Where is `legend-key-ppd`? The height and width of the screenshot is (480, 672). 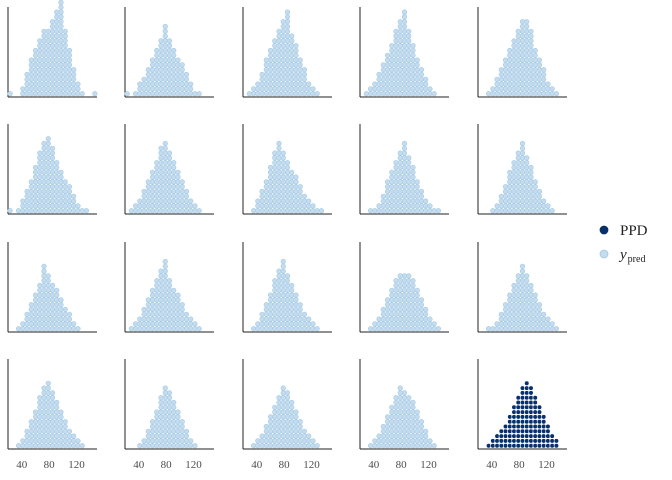
legend-key-ppd is located at coordinates (604, 230).